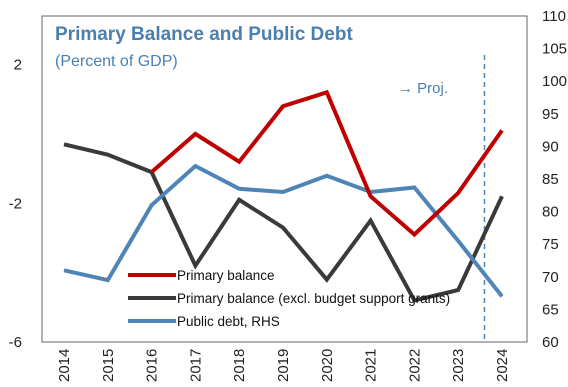  I want to click on x-tick-label: 2024, so click(502, 365).